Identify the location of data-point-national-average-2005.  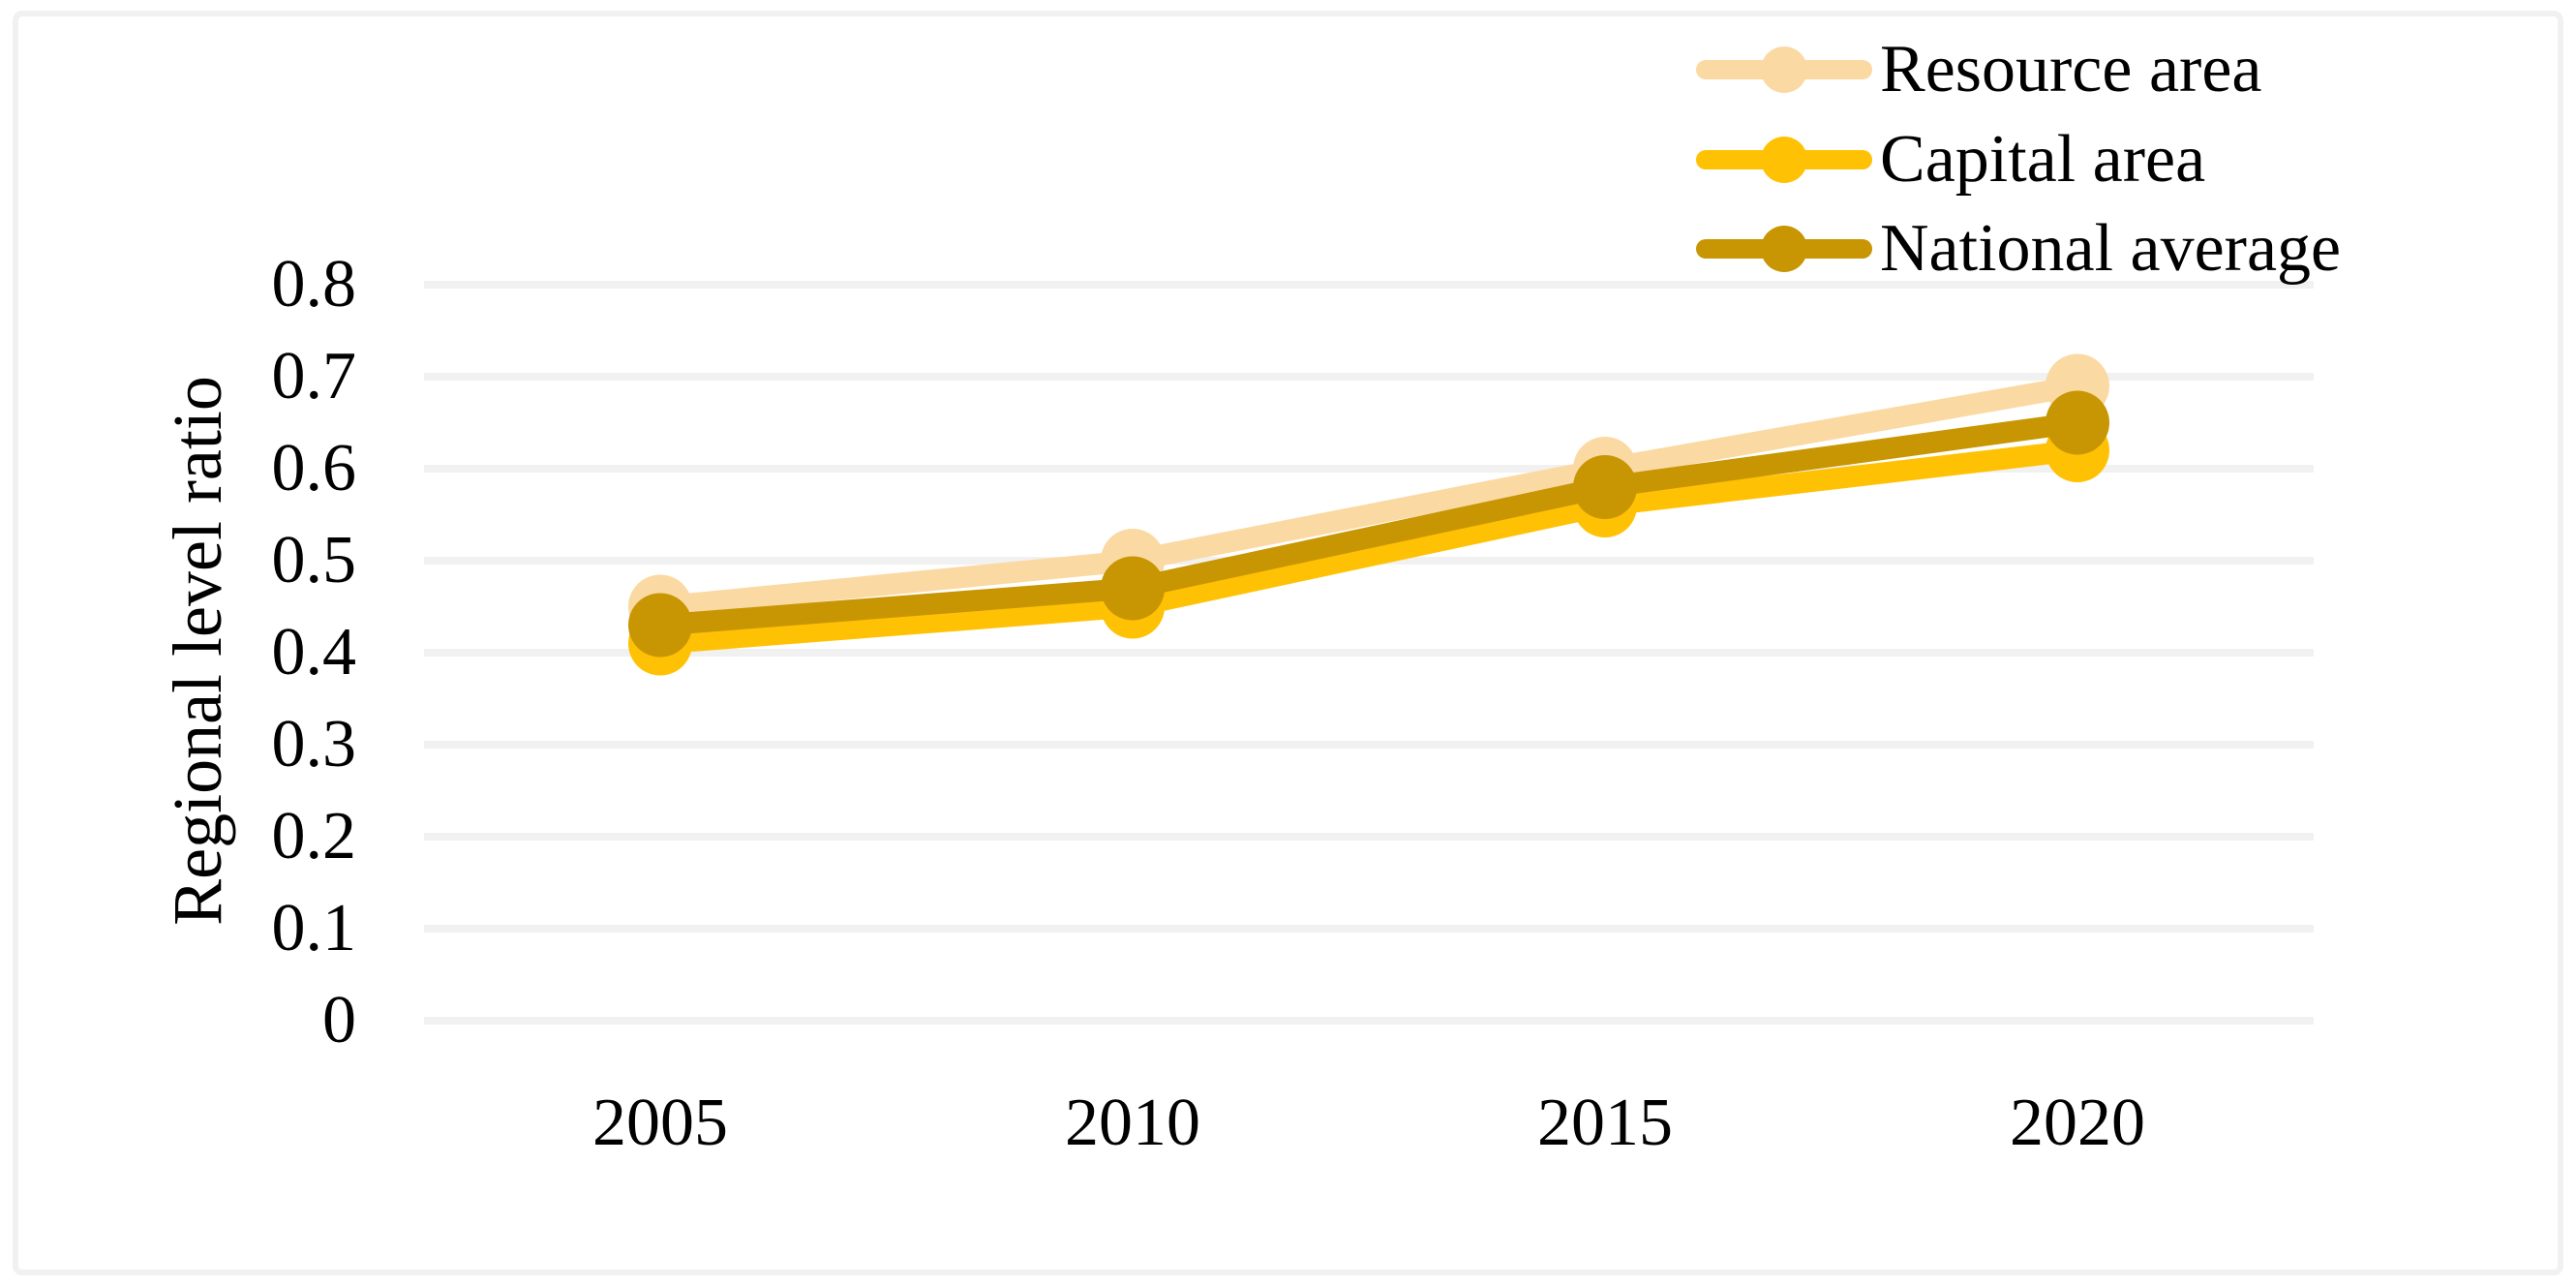
(660, 625).